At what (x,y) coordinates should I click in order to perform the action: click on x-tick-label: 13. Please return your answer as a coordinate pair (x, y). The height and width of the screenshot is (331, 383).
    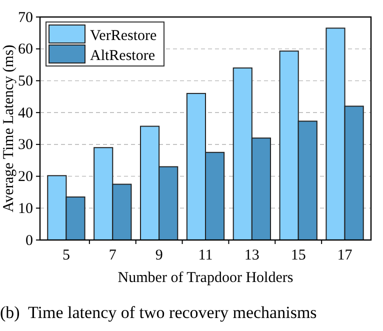
    Looking at the image, I should click on (252, 256).